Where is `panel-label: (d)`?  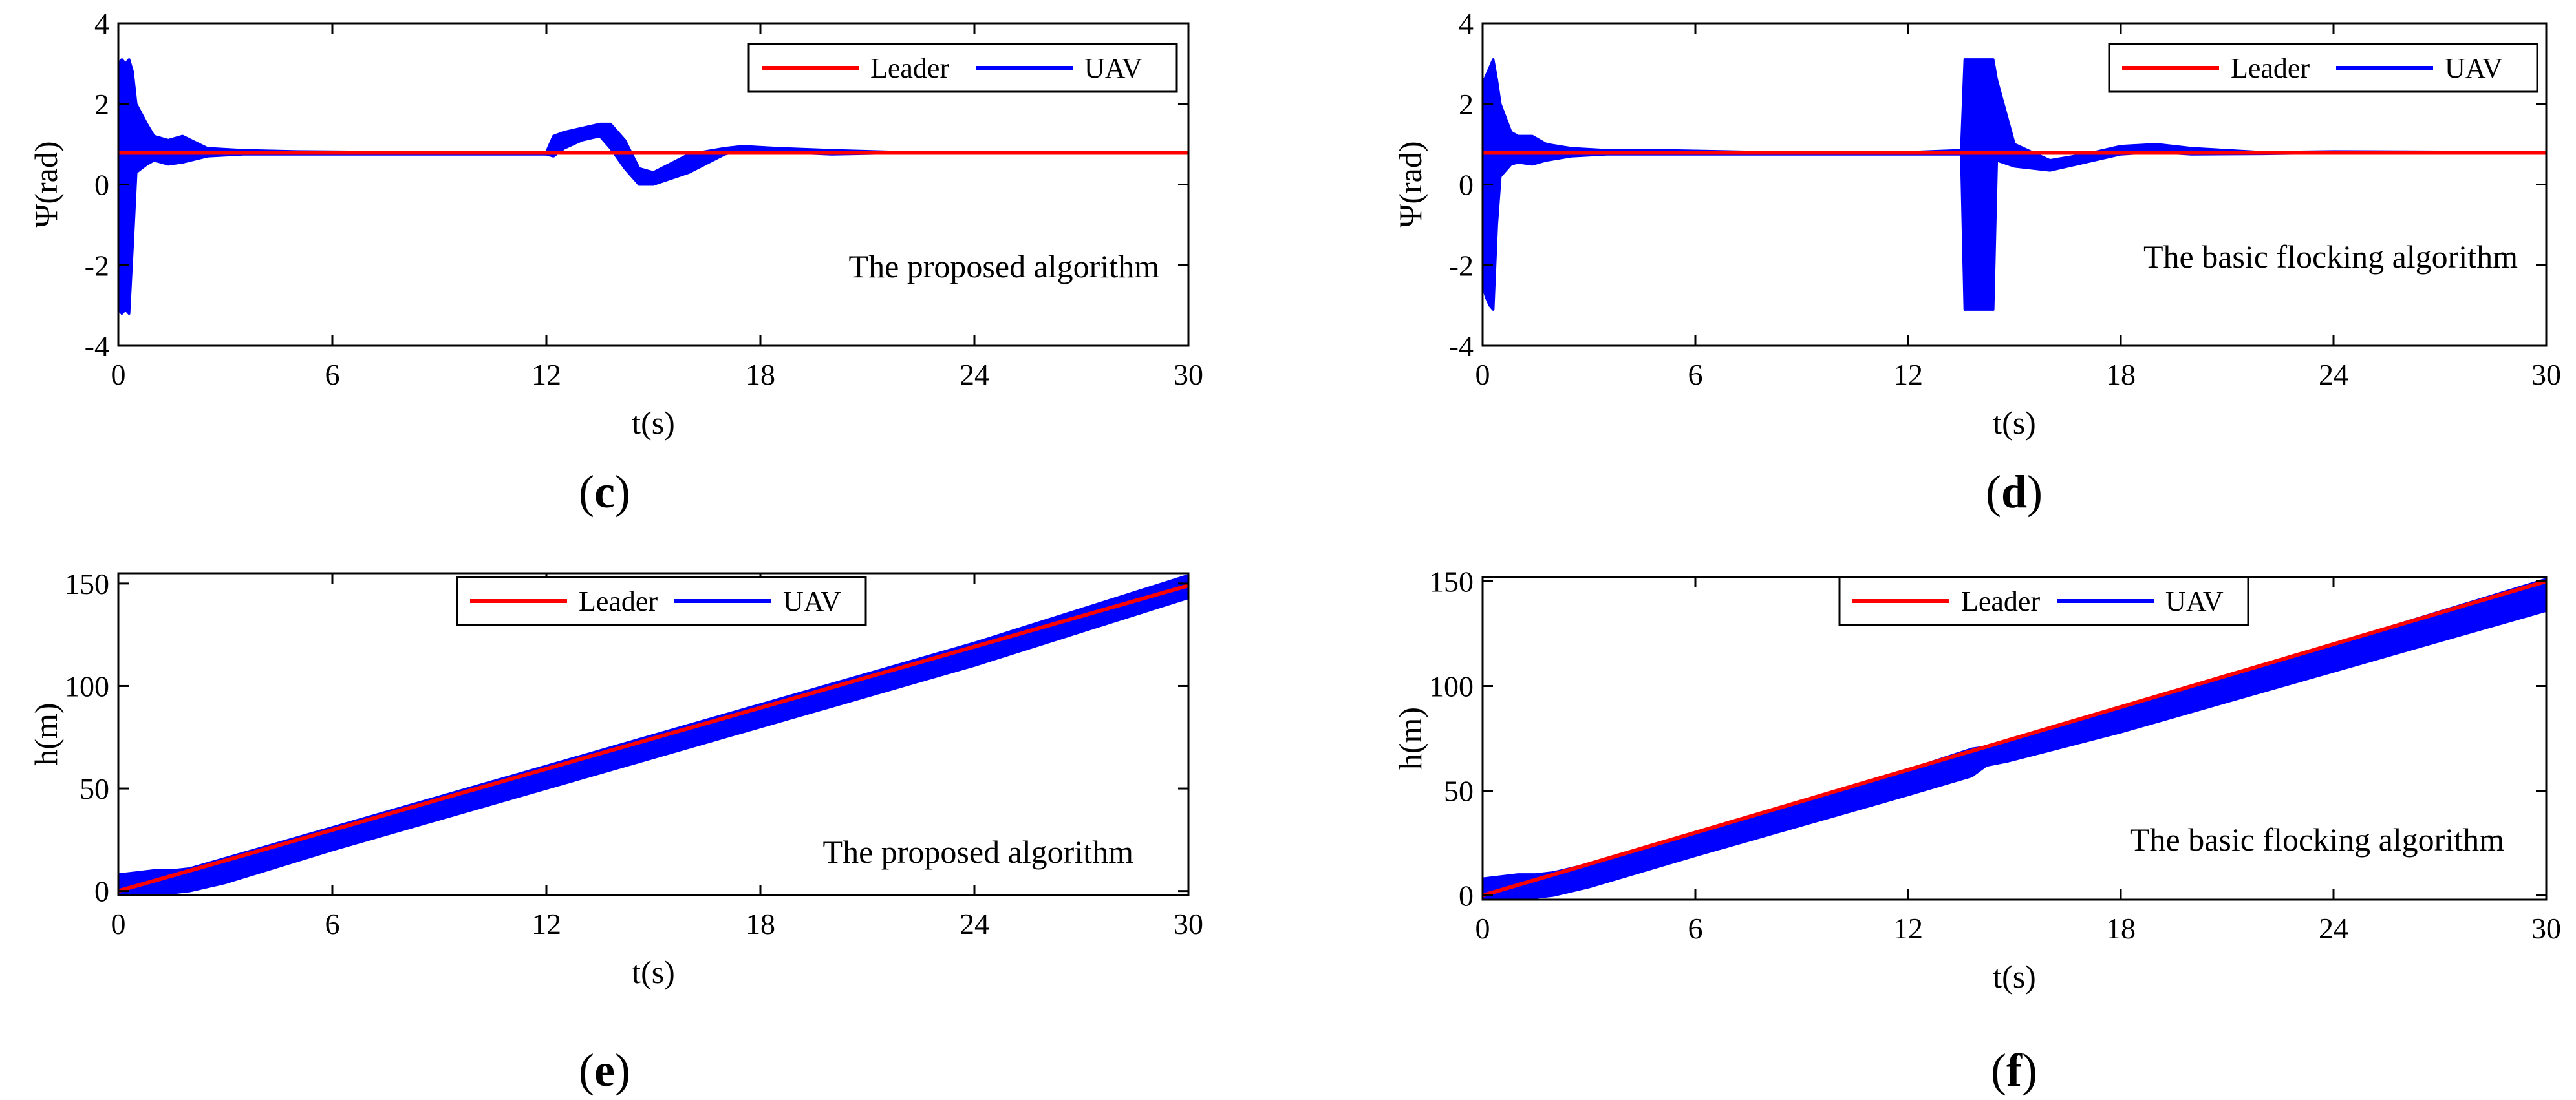 panel-label: (d) is located at coordinates (2015, 492).